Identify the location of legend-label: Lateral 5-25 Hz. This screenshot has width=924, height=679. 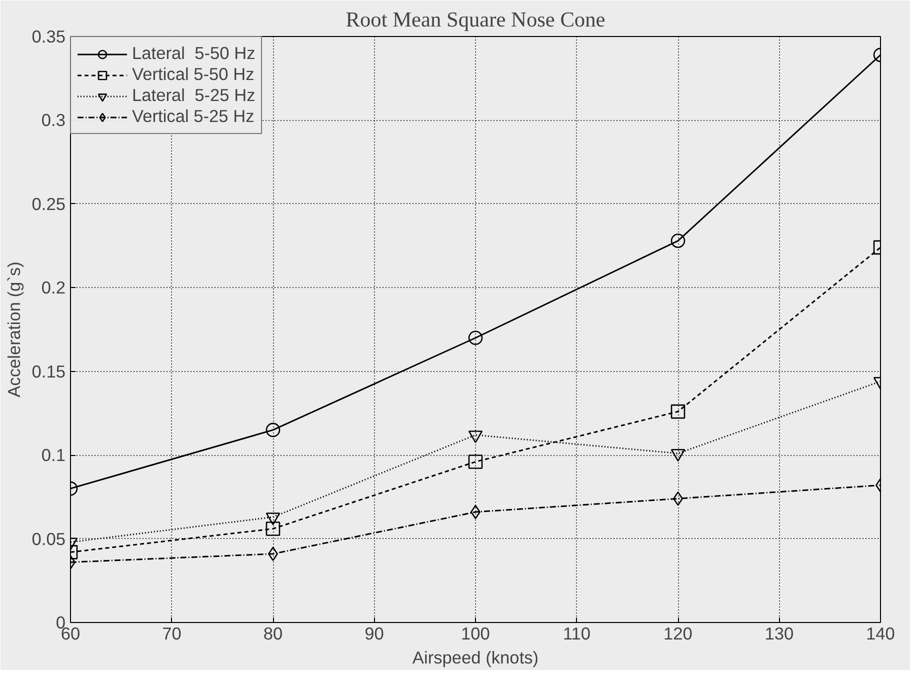
(194, 95).